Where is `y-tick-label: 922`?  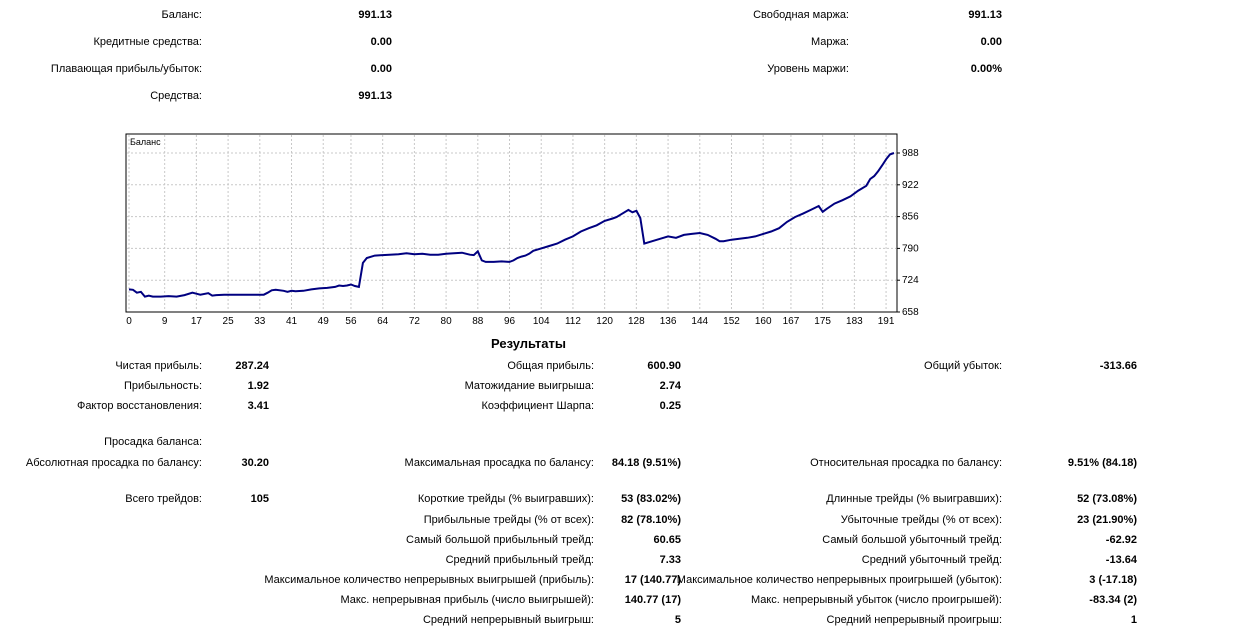
y-tick-label: 922 is located at coordinates (910, 185).